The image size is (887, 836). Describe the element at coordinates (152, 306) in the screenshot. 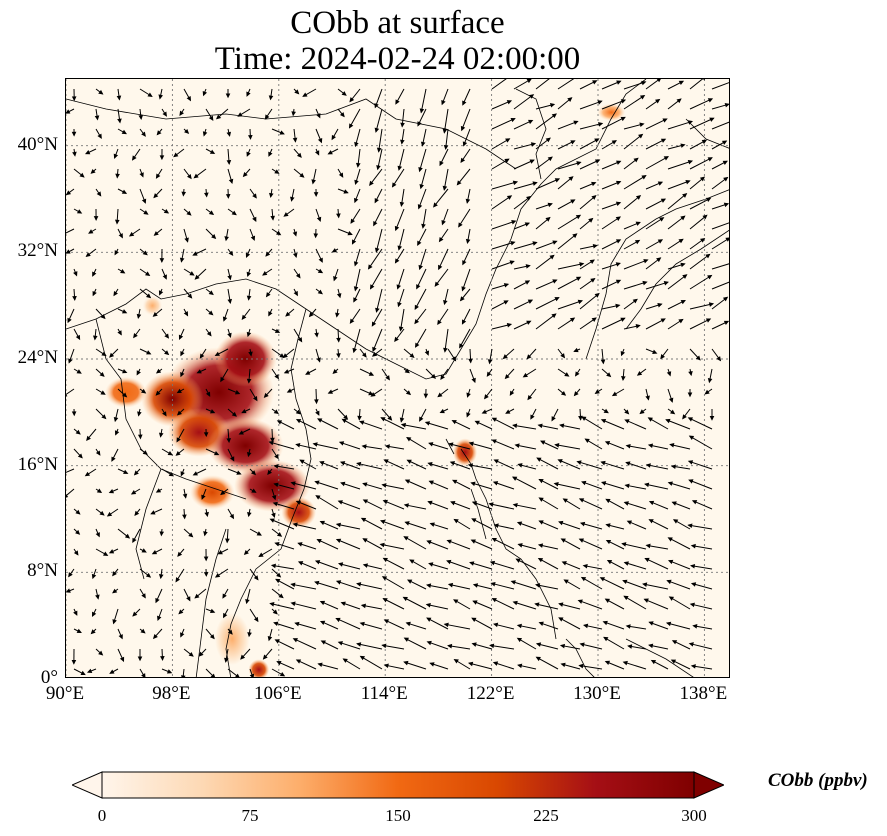

I see `hotspot` at that location.